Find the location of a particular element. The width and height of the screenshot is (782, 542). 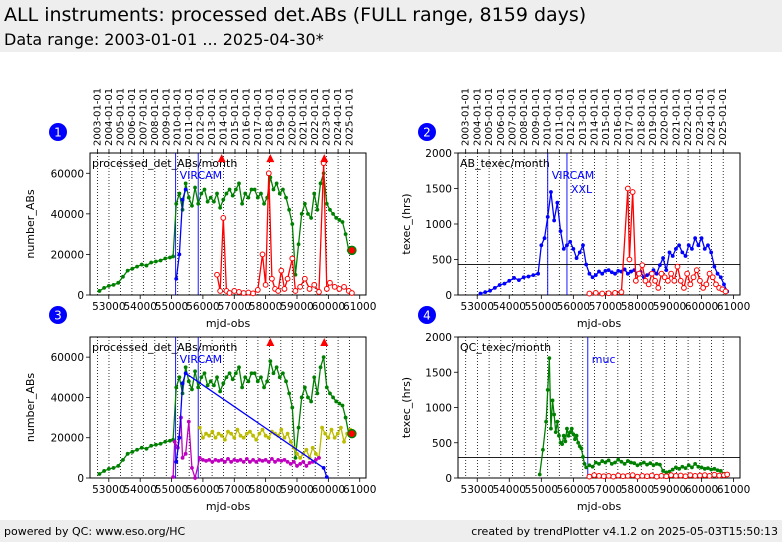

y-tick-label: 0 is located at coordinates (448, 296).